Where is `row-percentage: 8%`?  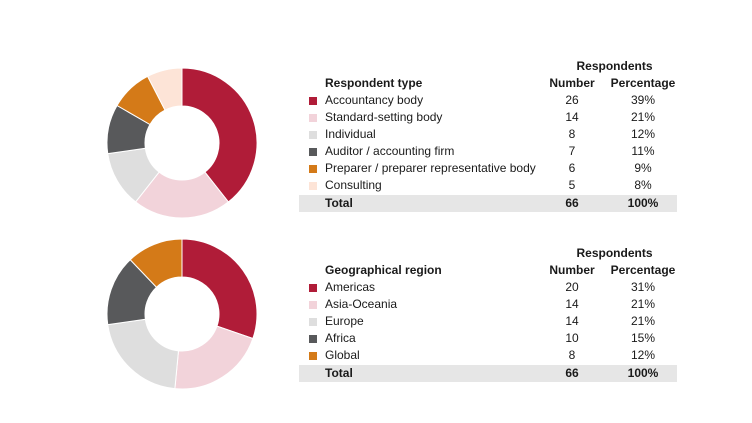 row-percentage: 8% is located at coordinates (643, 185).